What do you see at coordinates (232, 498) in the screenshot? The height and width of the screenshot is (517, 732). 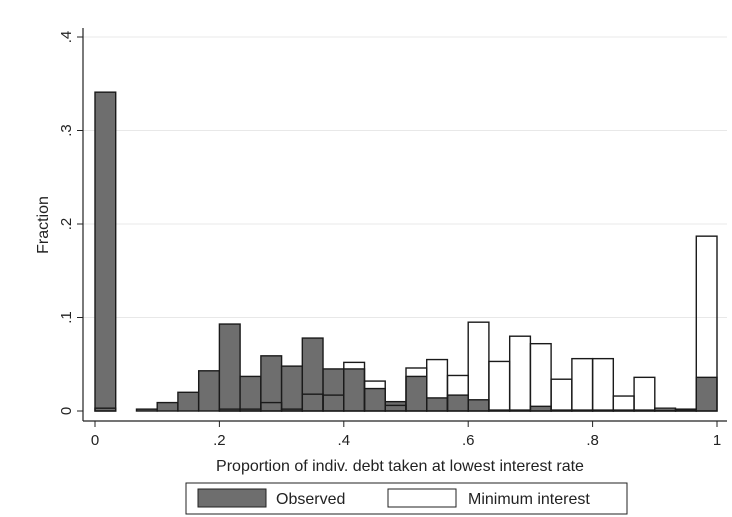 I see `legend-swatch-observed` at bounding box center [232, 498].